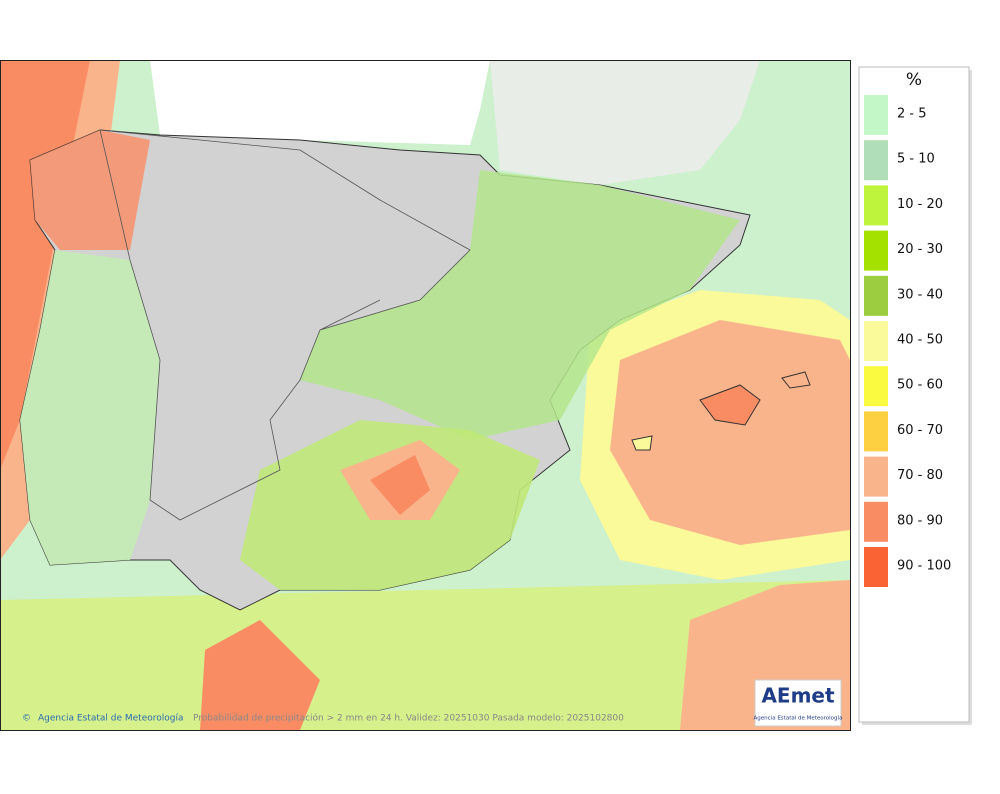 The width and height of the screenshot is (1000, 794). What do you see at coordinates (920, 475) in the screenshot?
I see `legend-label: 70 - 80` at bounding box center [920, 475].